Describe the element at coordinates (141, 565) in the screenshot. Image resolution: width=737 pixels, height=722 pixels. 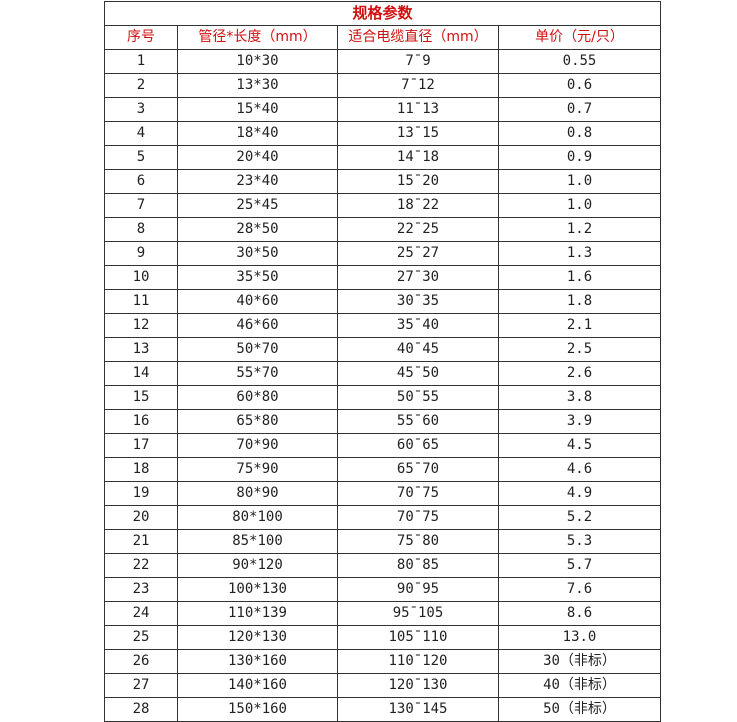
I see `cell-index: 22` at that location.